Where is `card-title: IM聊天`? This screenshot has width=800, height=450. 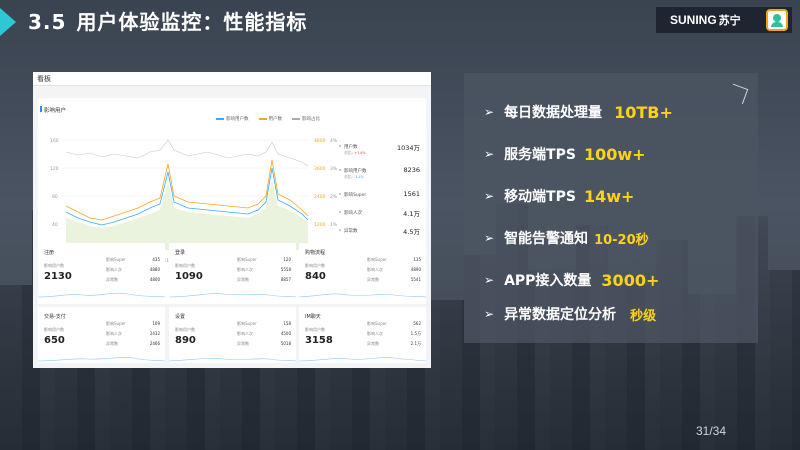
card-title: IM聊天 is located at coordinates (313, 317).